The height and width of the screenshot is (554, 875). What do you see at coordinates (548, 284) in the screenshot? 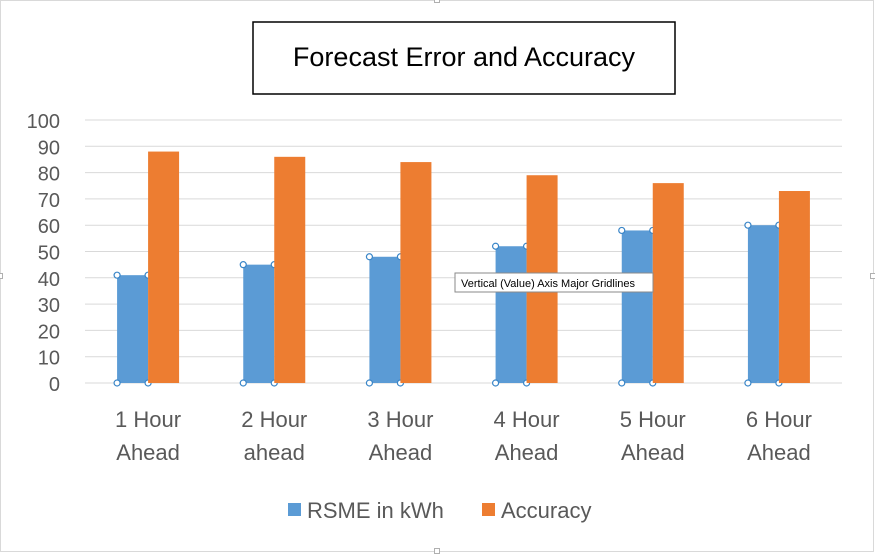
I see `tooltip-text: Vertical (Value) Axis Major Gridlines` at bounding box center [548, 284].